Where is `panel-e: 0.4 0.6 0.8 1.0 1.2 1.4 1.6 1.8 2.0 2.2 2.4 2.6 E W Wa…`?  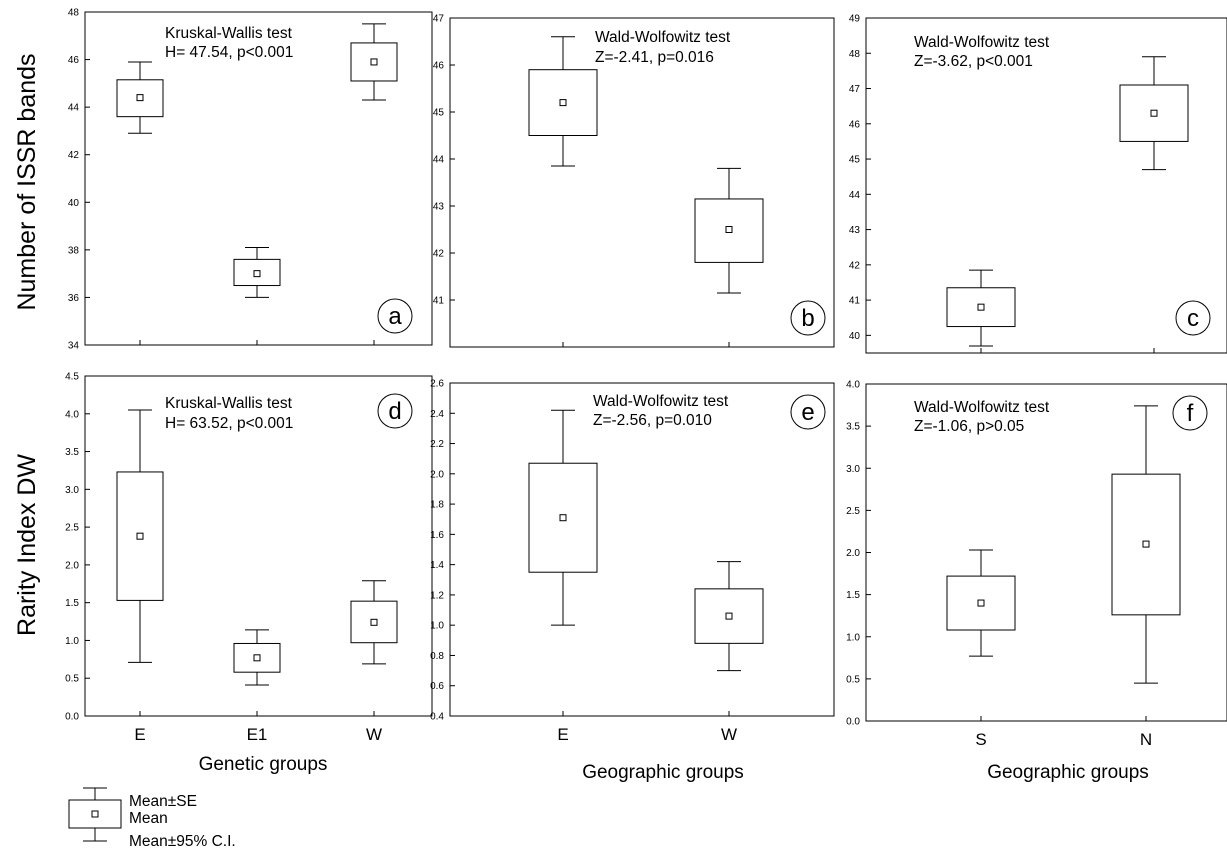 panel-e: 0.4 0.6 0.8 1.0 1.2 1.4 1.6 1.8 2.0 2.2 2.4 2.6 E W Wa… is located at coordinates (632, 561).